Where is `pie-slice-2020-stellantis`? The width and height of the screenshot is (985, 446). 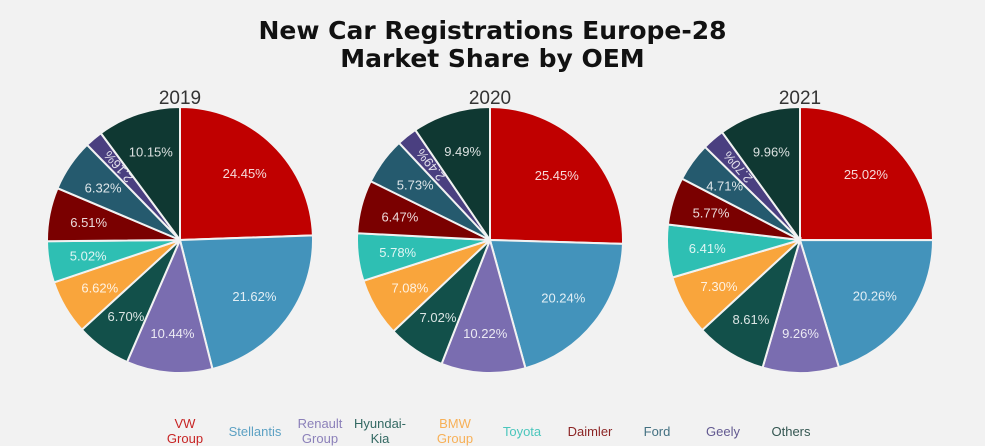
pie-slice-2020-stellantis is located at coordinates (556, 304).